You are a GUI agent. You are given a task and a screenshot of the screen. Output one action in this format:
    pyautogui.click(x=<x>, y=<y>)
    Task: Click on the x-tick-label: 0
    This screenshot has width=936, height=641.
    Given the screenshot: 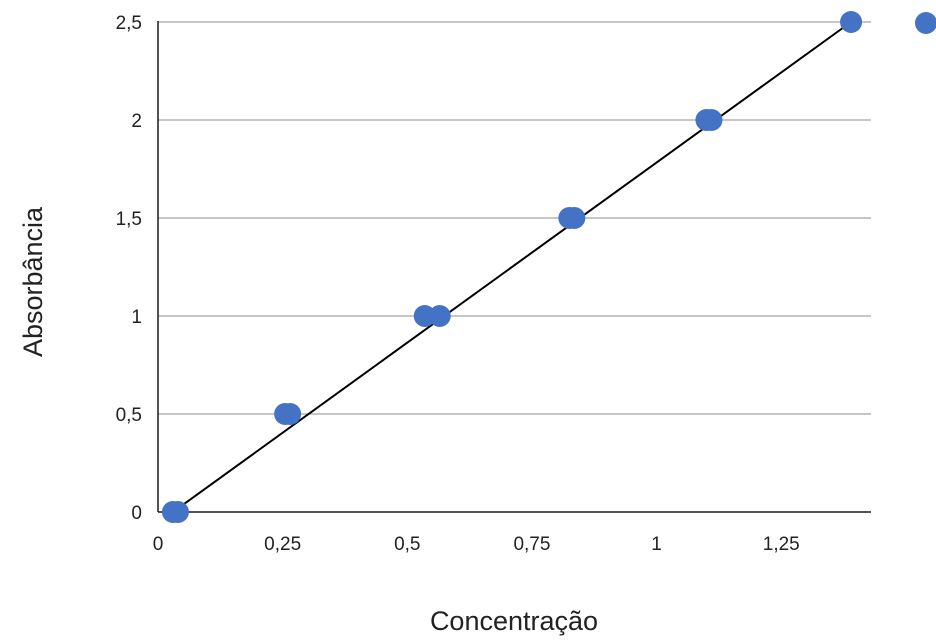 What is the action you would take?
    pyautogui.click(x=158, y=544)
    